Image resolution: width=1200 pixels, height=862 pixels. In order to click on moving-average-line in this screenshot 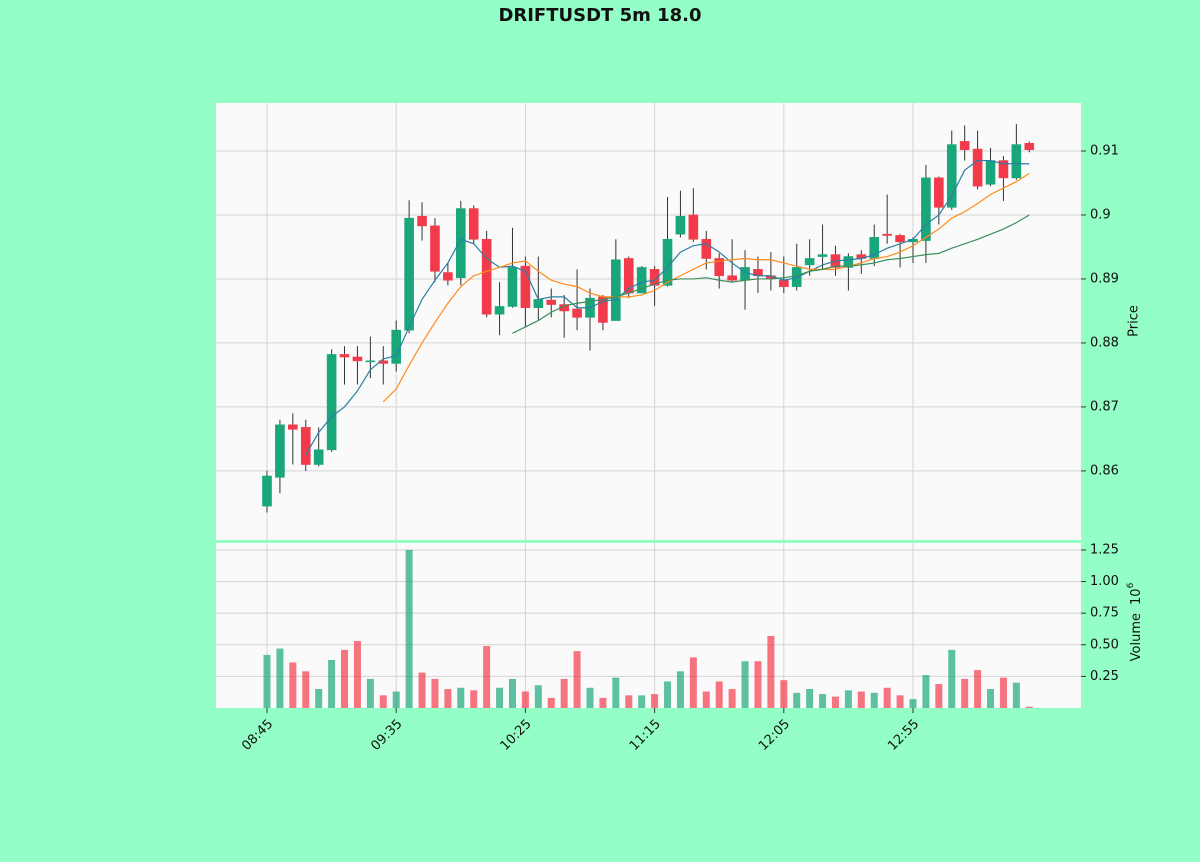, I will do `click(706, 287)`.